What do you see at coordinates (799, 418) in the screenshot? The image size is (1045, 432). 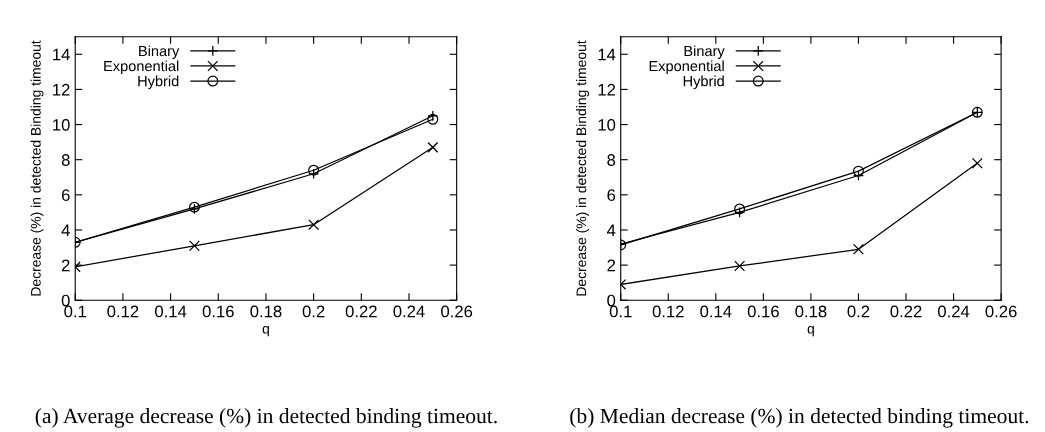 I see `text: (b) Median decrease (%) in detected binding timeout.` at bounding box center [799, 418].